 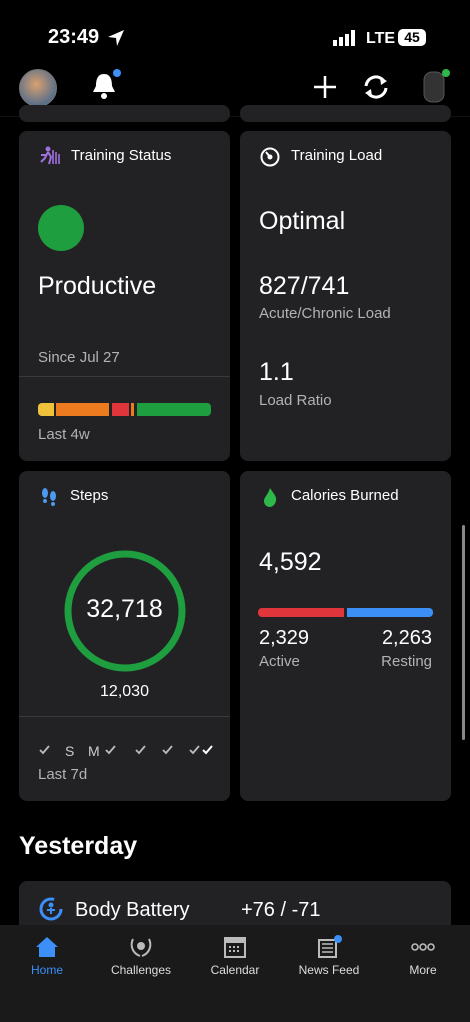 I want to click on steps-card: Steps 32,718 12,030 S M Last 7d, so click(x=124, y=636).